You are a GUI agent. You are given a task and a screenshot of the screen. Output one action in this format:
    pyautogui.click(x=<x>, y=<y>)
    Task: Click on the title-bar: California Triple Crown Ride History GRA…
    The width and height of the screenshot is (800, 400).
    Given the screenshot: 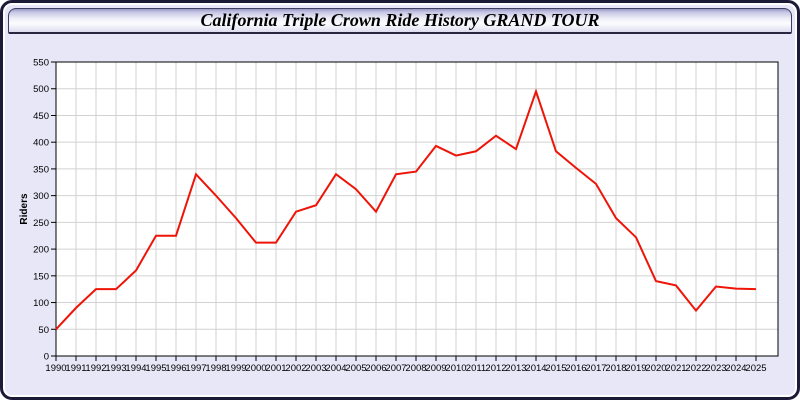 What is the action you would take?
    pyautogui.click(x=400, y=21)
    